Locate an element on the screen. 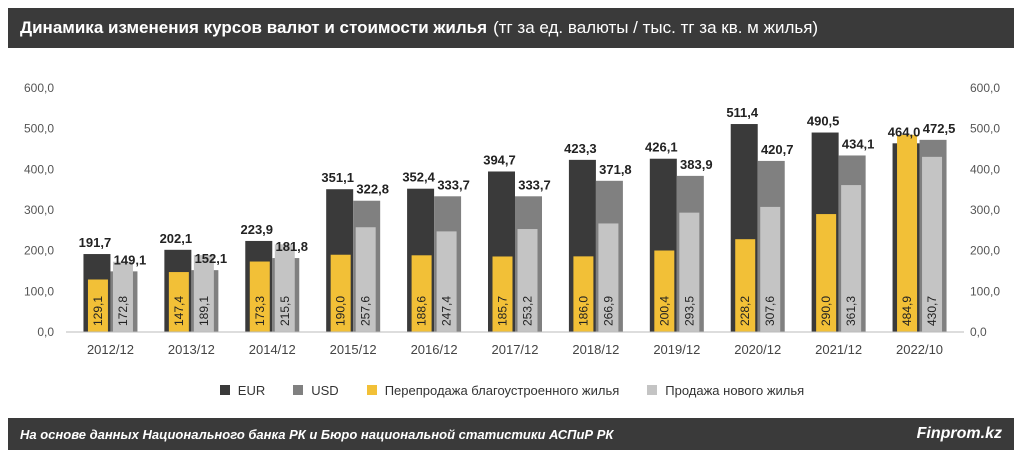 The height and width of the screenshot is (457, 1024). legend-item-usd: USD is located at coordinates (316, 390).